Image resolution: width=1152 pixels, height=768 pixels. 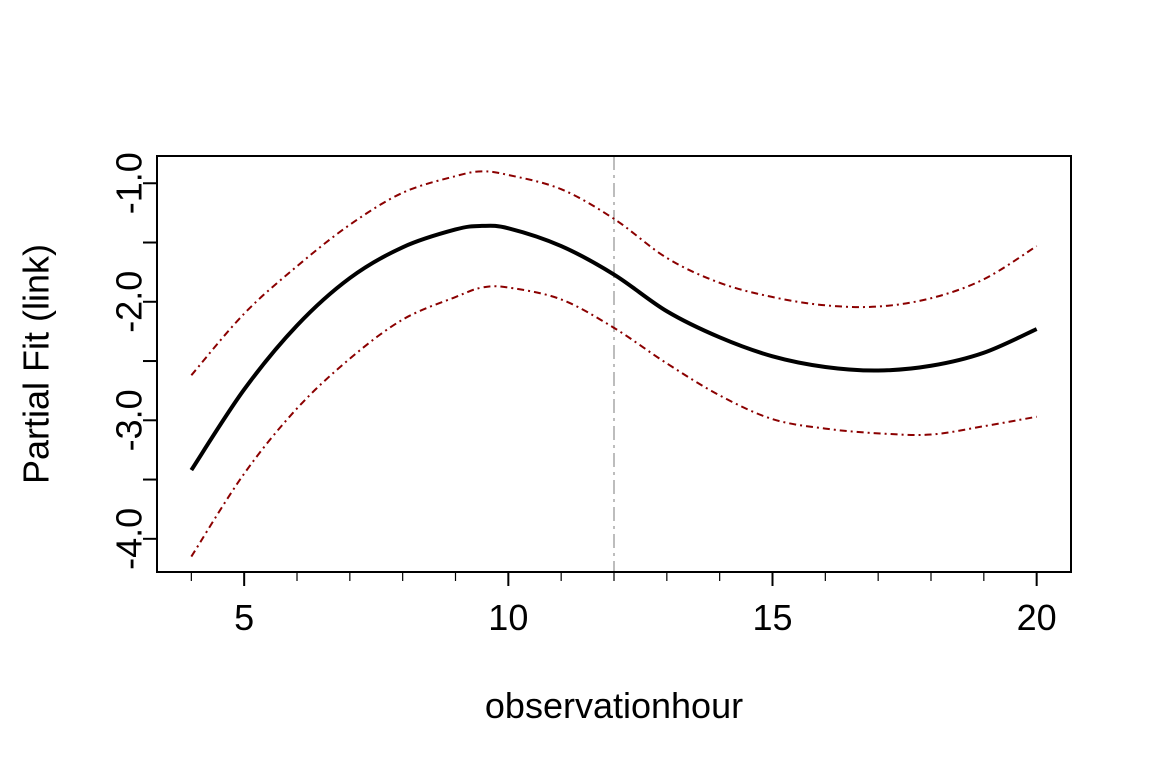 What do you see at coordinates (614, 705) in the screenshot?
I see `x-axis-title: observationhour` at bounding box center [614, 705].